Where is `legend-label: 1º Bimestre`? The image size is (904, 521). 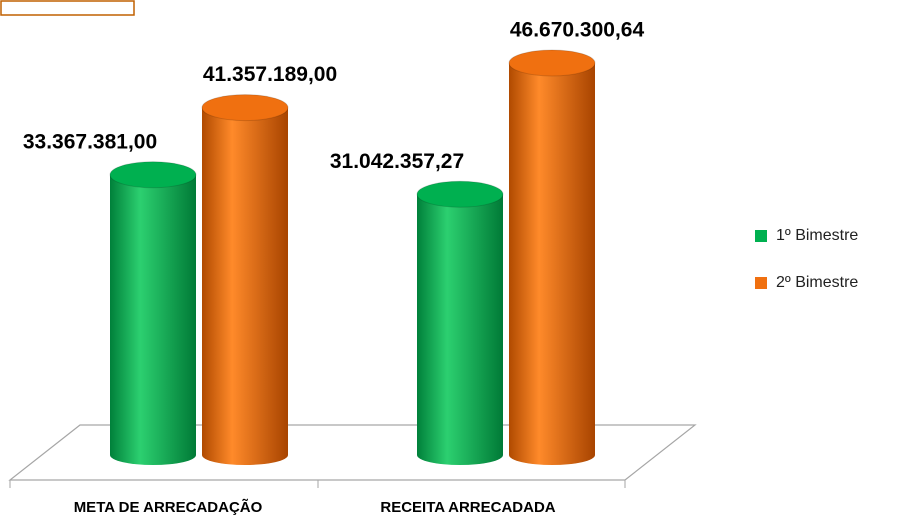
legend-label: 1º Bimestre is located at coordinates (817, 235).